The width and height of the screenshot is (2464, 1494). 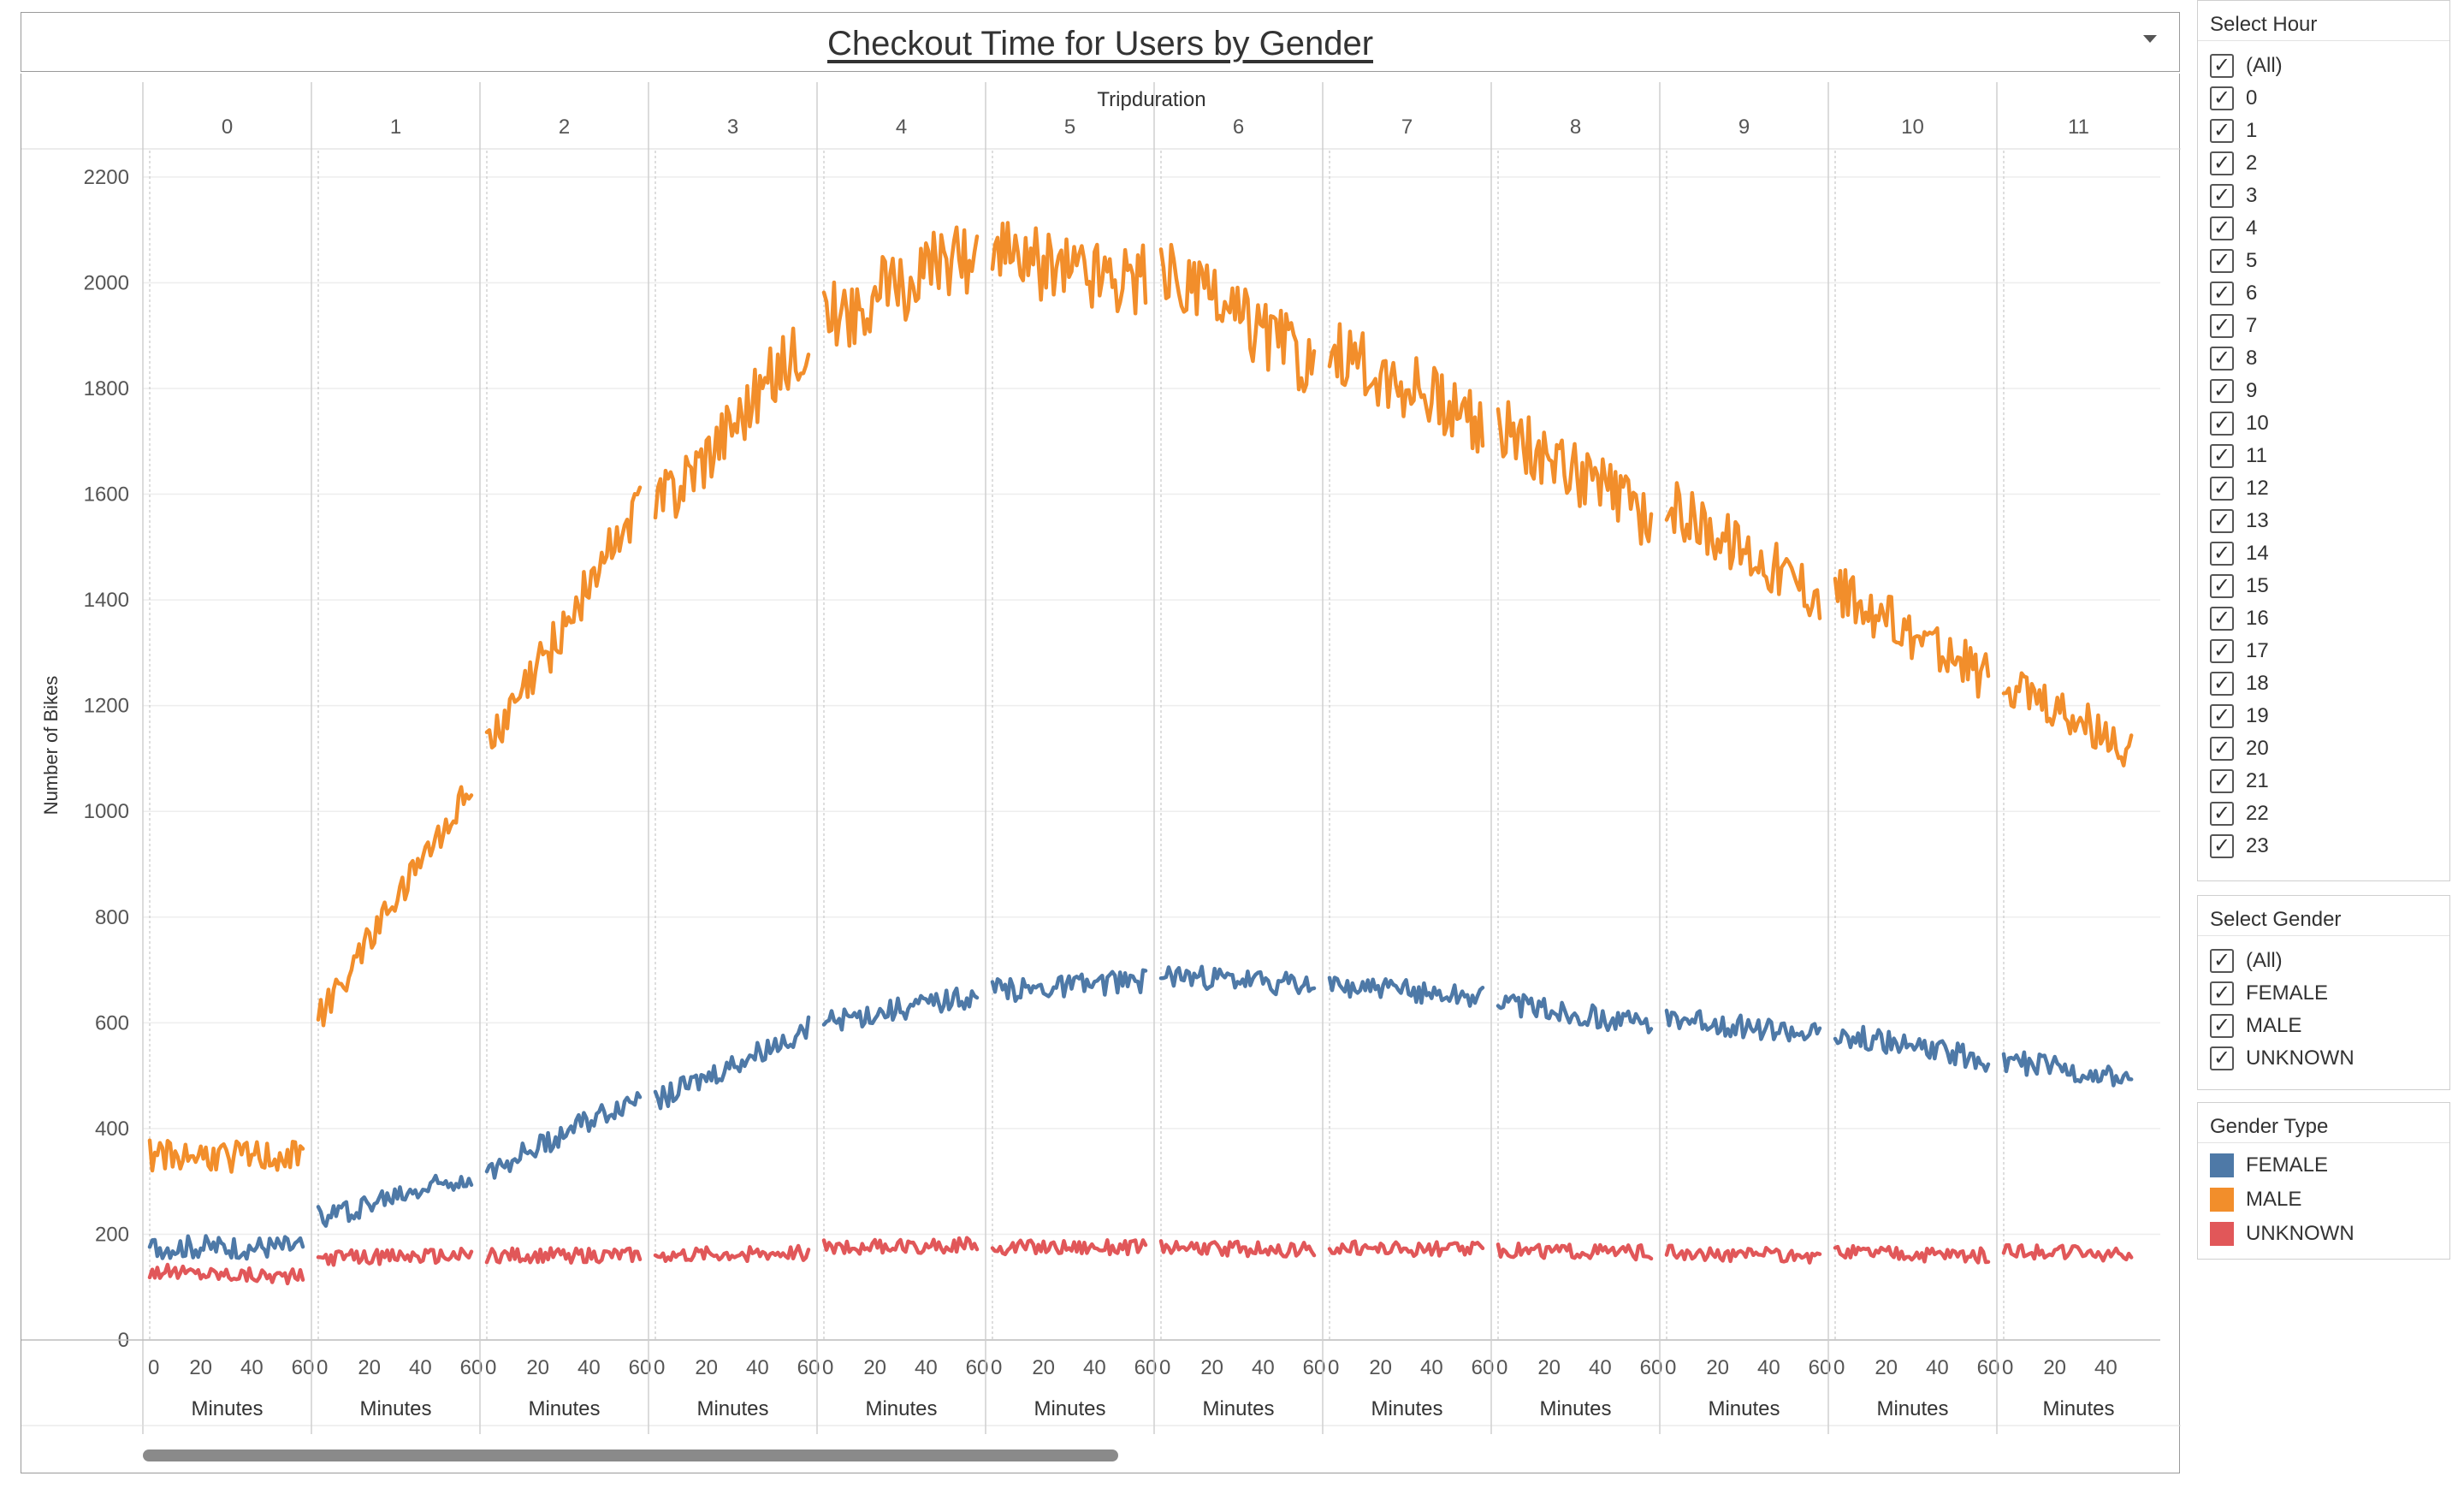 What do you see at coordinates (2252, 228) in the screenshot?
I see `hour-option-label: 4` at bounding box center [2252, 228].